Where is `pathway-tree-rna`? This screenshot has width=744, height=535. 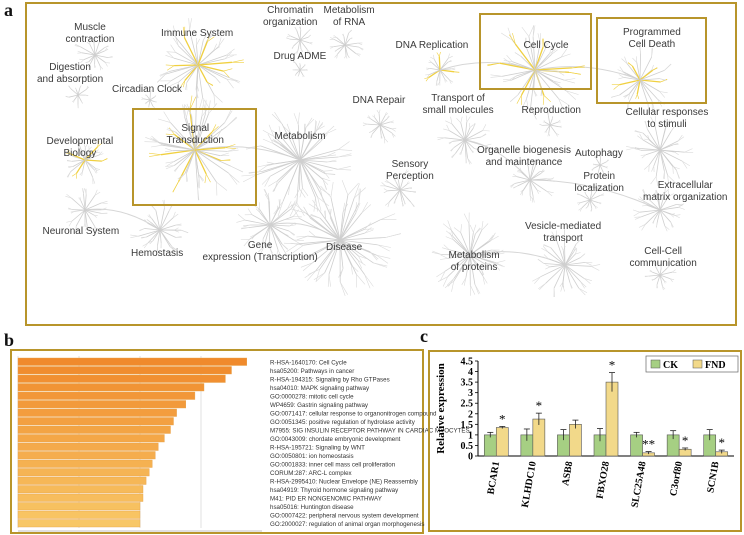
pathway-tree-rna is located at coordinates (346, 44).